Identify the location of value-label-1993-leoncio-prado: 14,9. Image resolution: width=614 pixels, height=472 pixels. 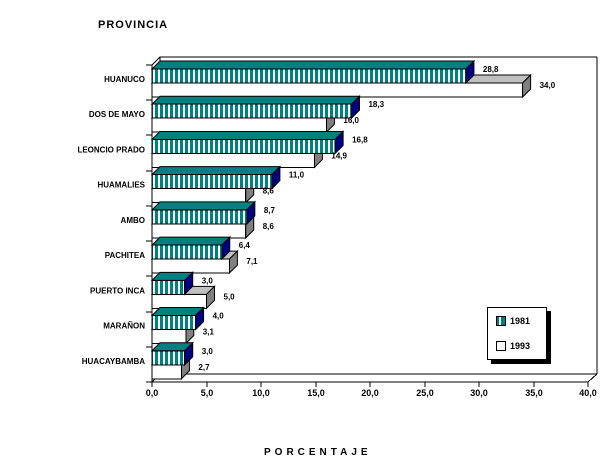
(339, 155).